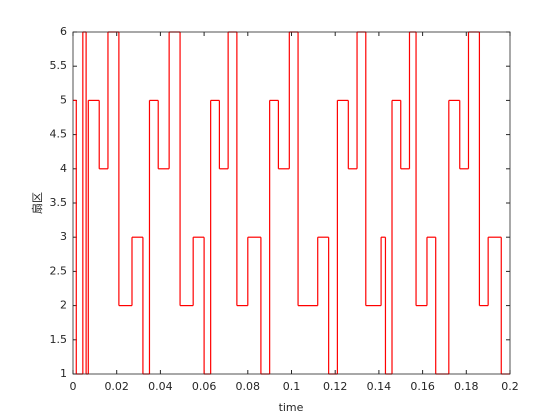 Image resolution: width=560 pixels, height=420 pixels. What do you see at coordinates (291, 407) in the screenshot?
I see `x-axis-label: time` at bounding box center [291, 407].